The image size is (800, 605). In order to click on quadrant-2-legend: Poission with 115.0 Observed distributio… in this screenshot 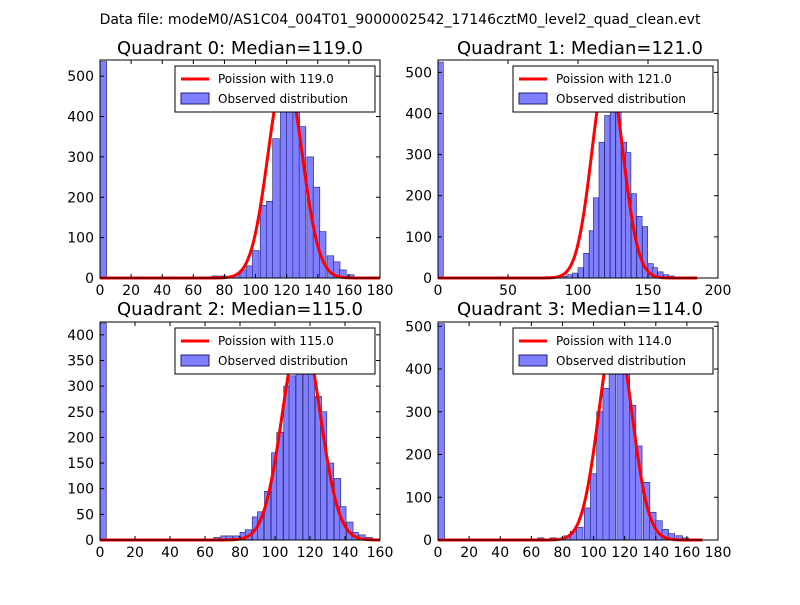, I will do `click(275, 351)`.